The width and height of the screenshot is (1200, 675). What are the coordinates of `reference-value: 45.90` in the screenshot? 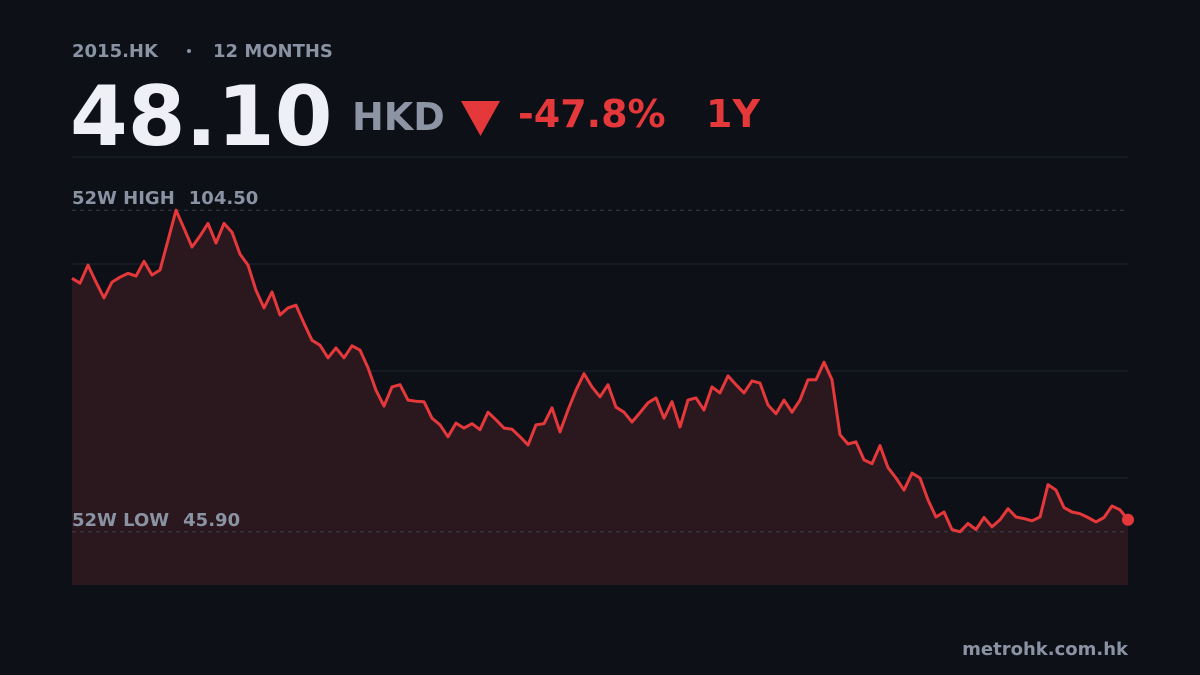 It's located at (211, 520).